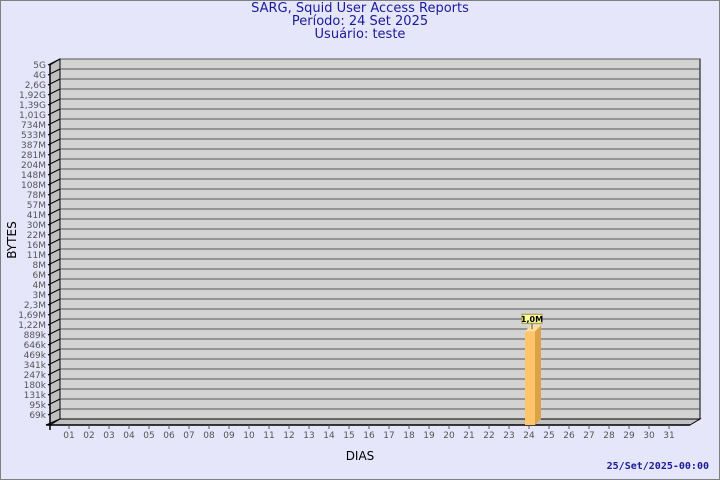 The image size is (720, 480). What do you see at coordinates (35, 346) in the screenshot?
I see `y-tick-label: 646k` at bounding box center [35, 346].